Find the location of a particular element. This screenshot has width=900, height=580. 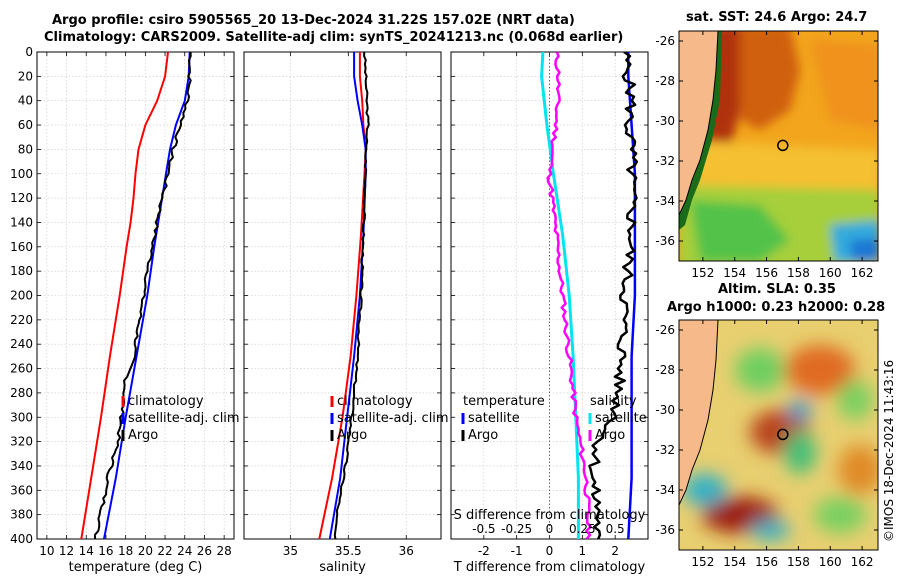

y-tick-label: 360 is located at coordinates (21, 490).